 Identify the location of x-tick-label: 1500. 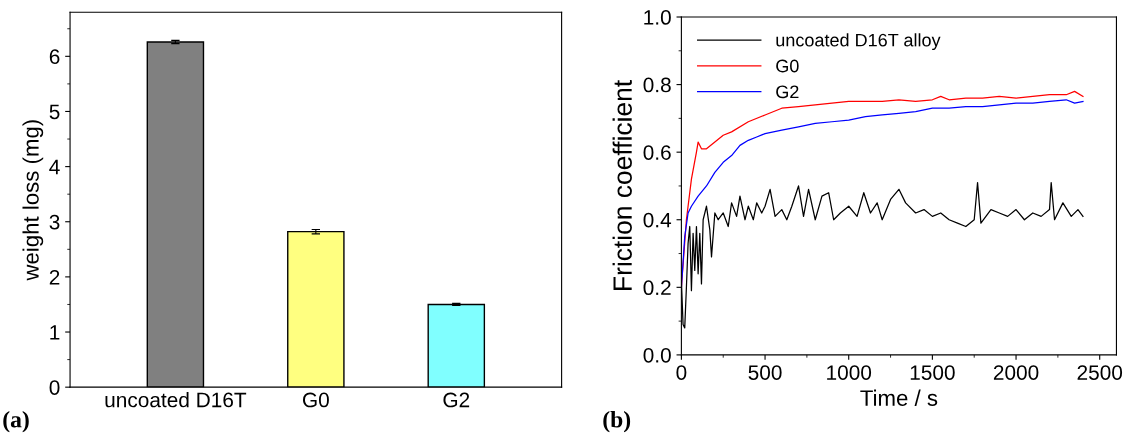
(932, 372).